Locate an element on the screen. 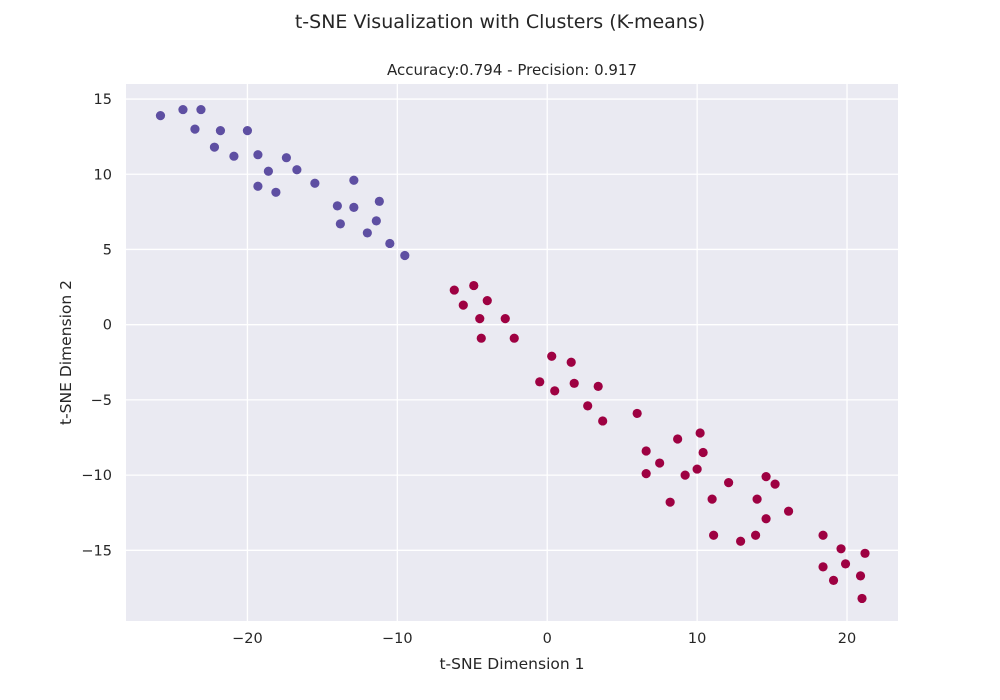  y-tick-label: −10 is located at coordinates (96, 476).